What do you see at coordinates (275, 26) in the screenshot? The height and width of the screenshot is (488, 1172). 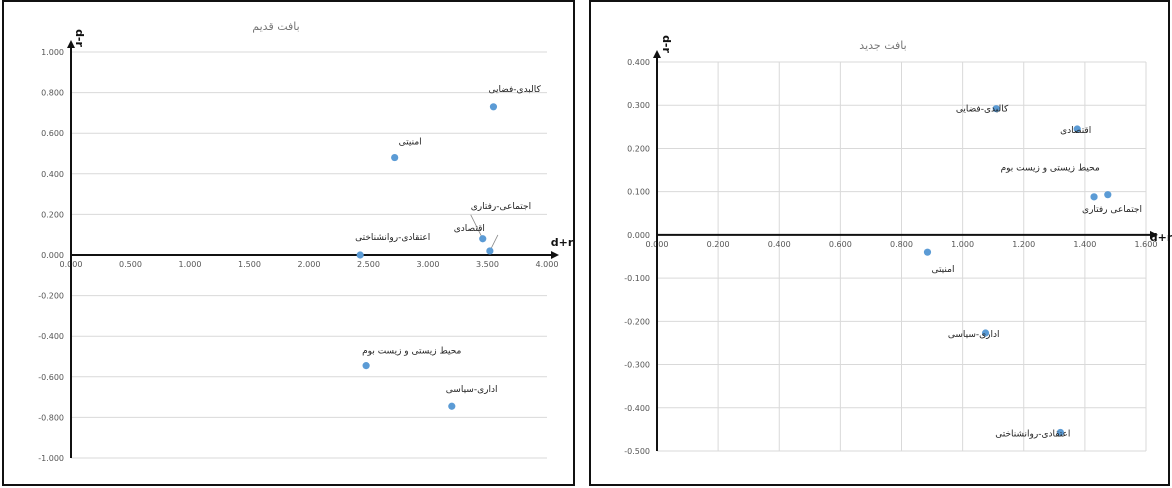 I see `chart-0-title: بافت قدیم` at bounding box center [275, 26].